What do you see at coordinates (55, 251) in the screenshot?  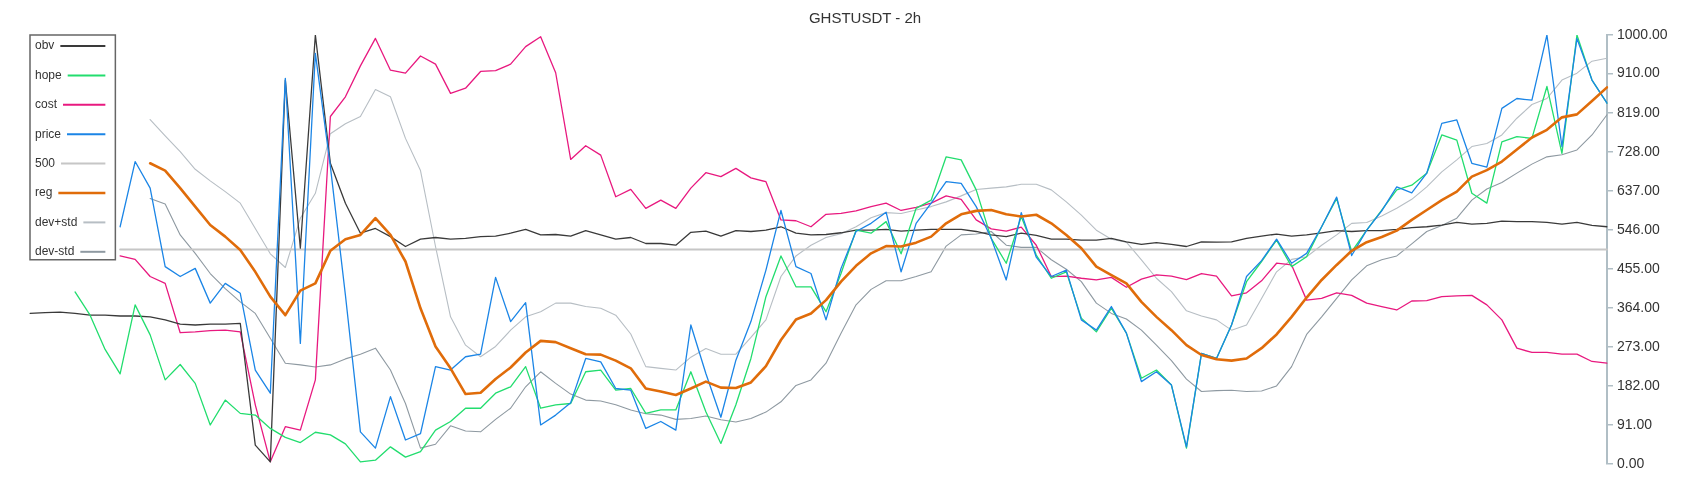 I see `legend-label: dev-std` at bounding box center [55, 251].